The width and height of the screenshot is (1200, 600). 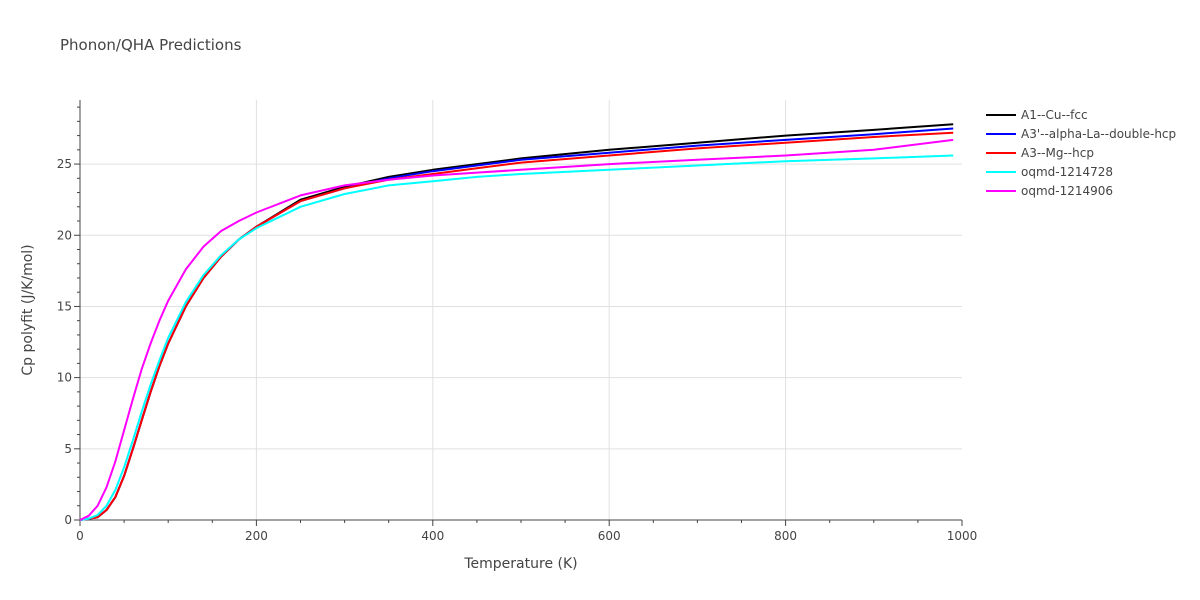 What do you see at coordinates (785, 536) in the screenshot?
I see `x-tick-label: 800` at bounding box center [785, 536].